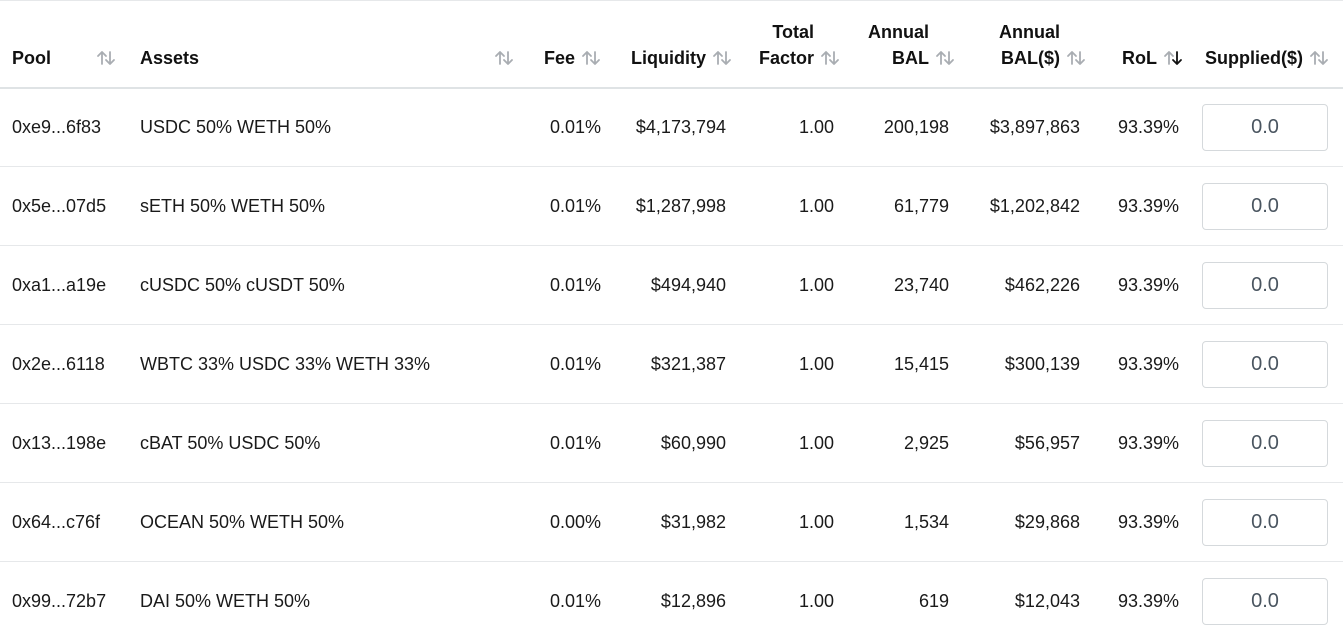 The width and height of the screenshot is (1343, 641). What do you see at coordinates (921, 363) in the screenshot?
I see `pool-annual-bal: 15,415` at bounding box center [921, 363].